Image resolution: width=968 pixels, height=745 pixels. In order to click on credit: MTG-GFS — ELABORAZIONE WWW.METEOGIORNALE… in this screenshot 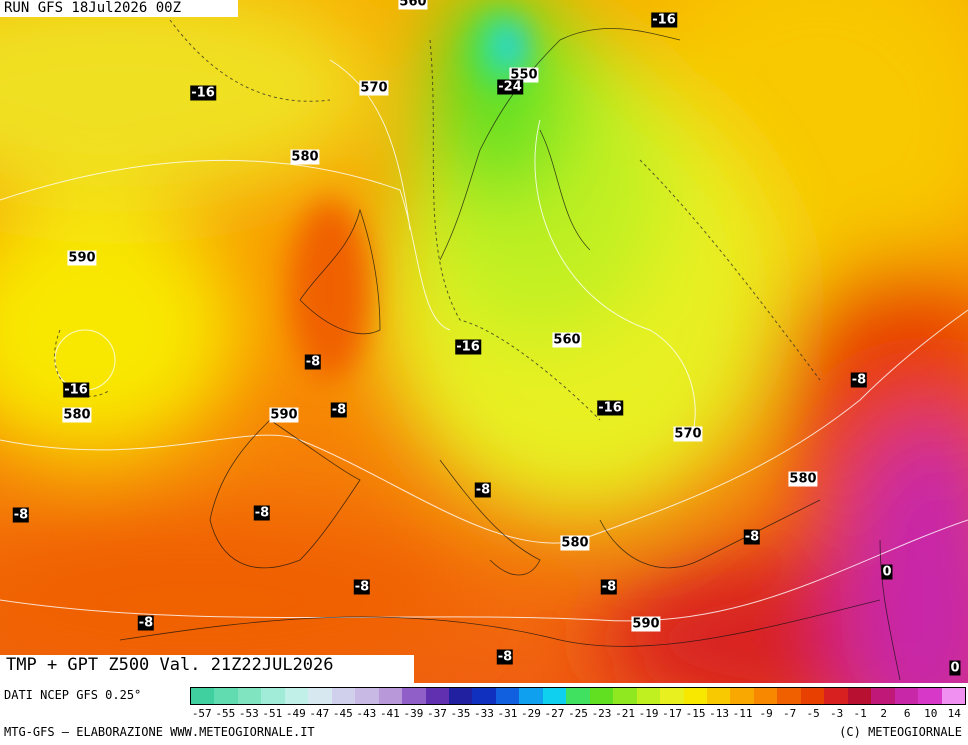, I will do `click(159, 732)`.